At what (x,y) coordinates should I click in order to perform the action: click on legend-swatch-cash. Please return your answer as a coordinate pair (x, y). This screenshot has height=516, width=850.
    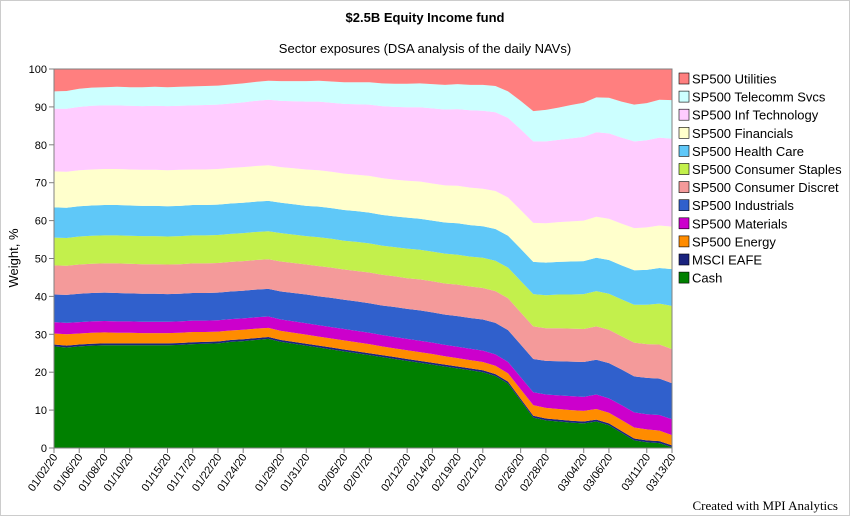
    Looking at the image, I should click on (684, 277).